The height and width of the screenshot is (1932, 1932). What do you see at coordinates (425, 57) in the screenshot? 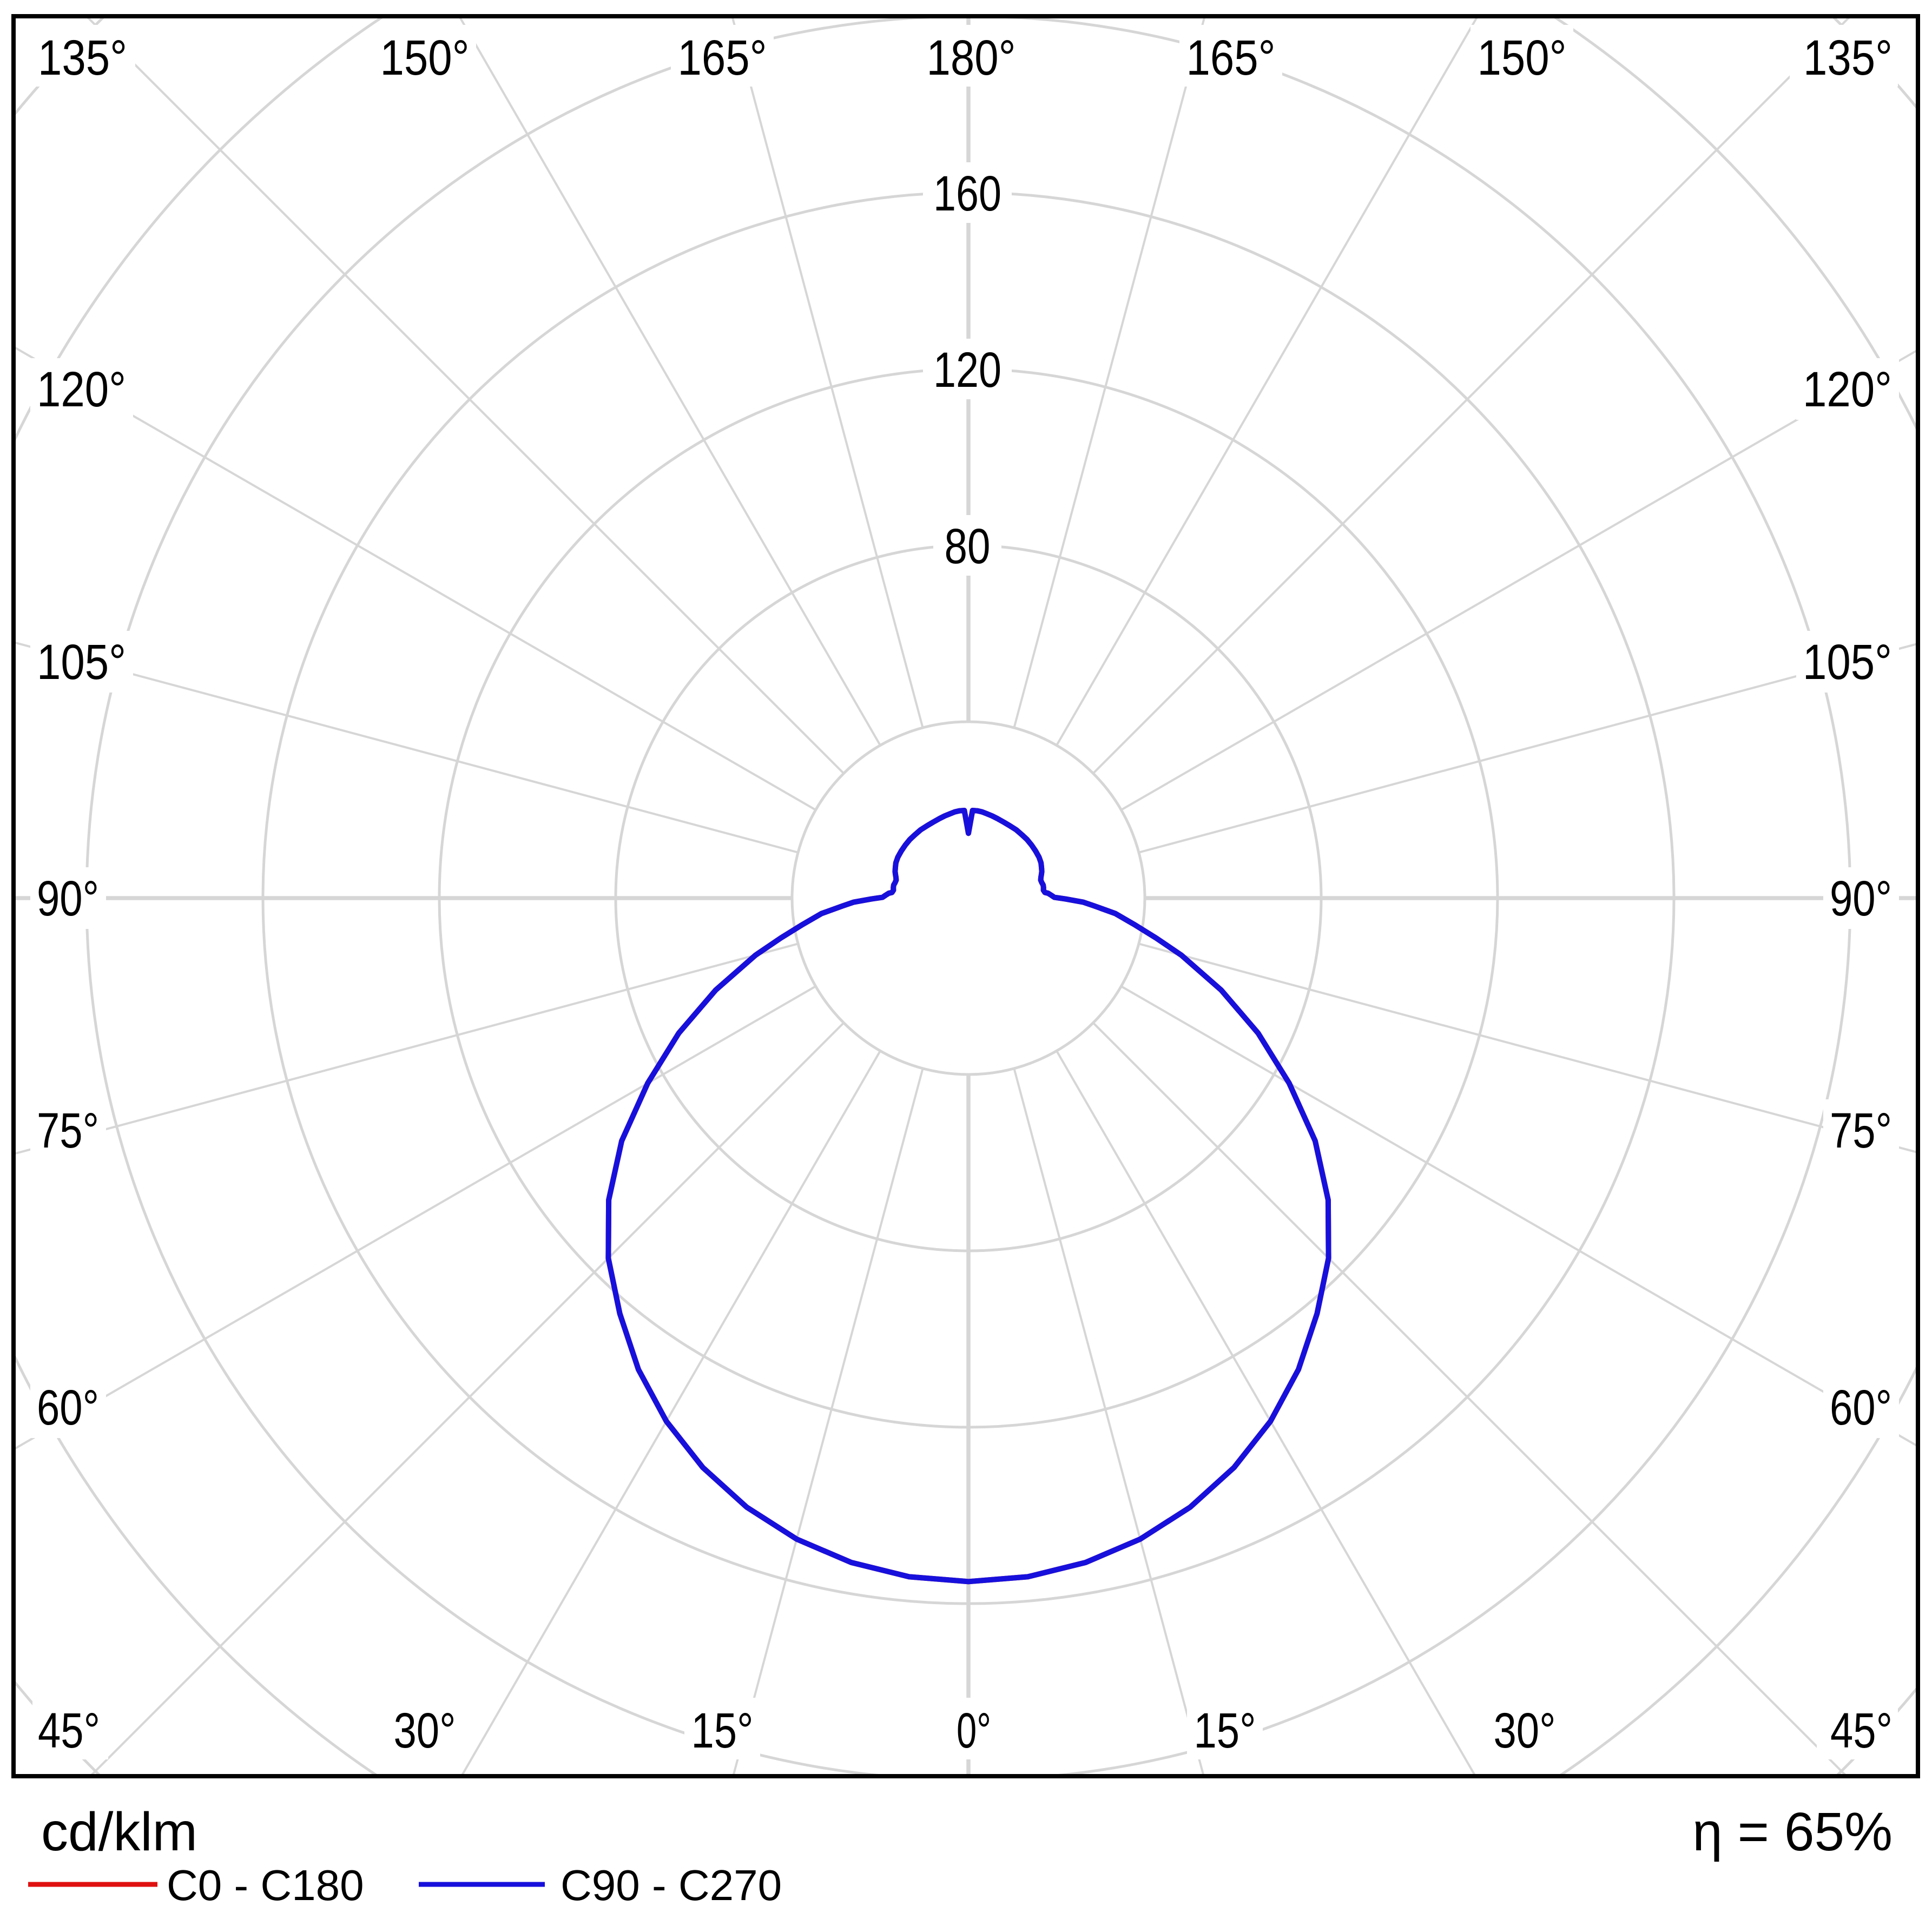
I see `angle-label-top-150: 150°` at bounding box center [425, 57].